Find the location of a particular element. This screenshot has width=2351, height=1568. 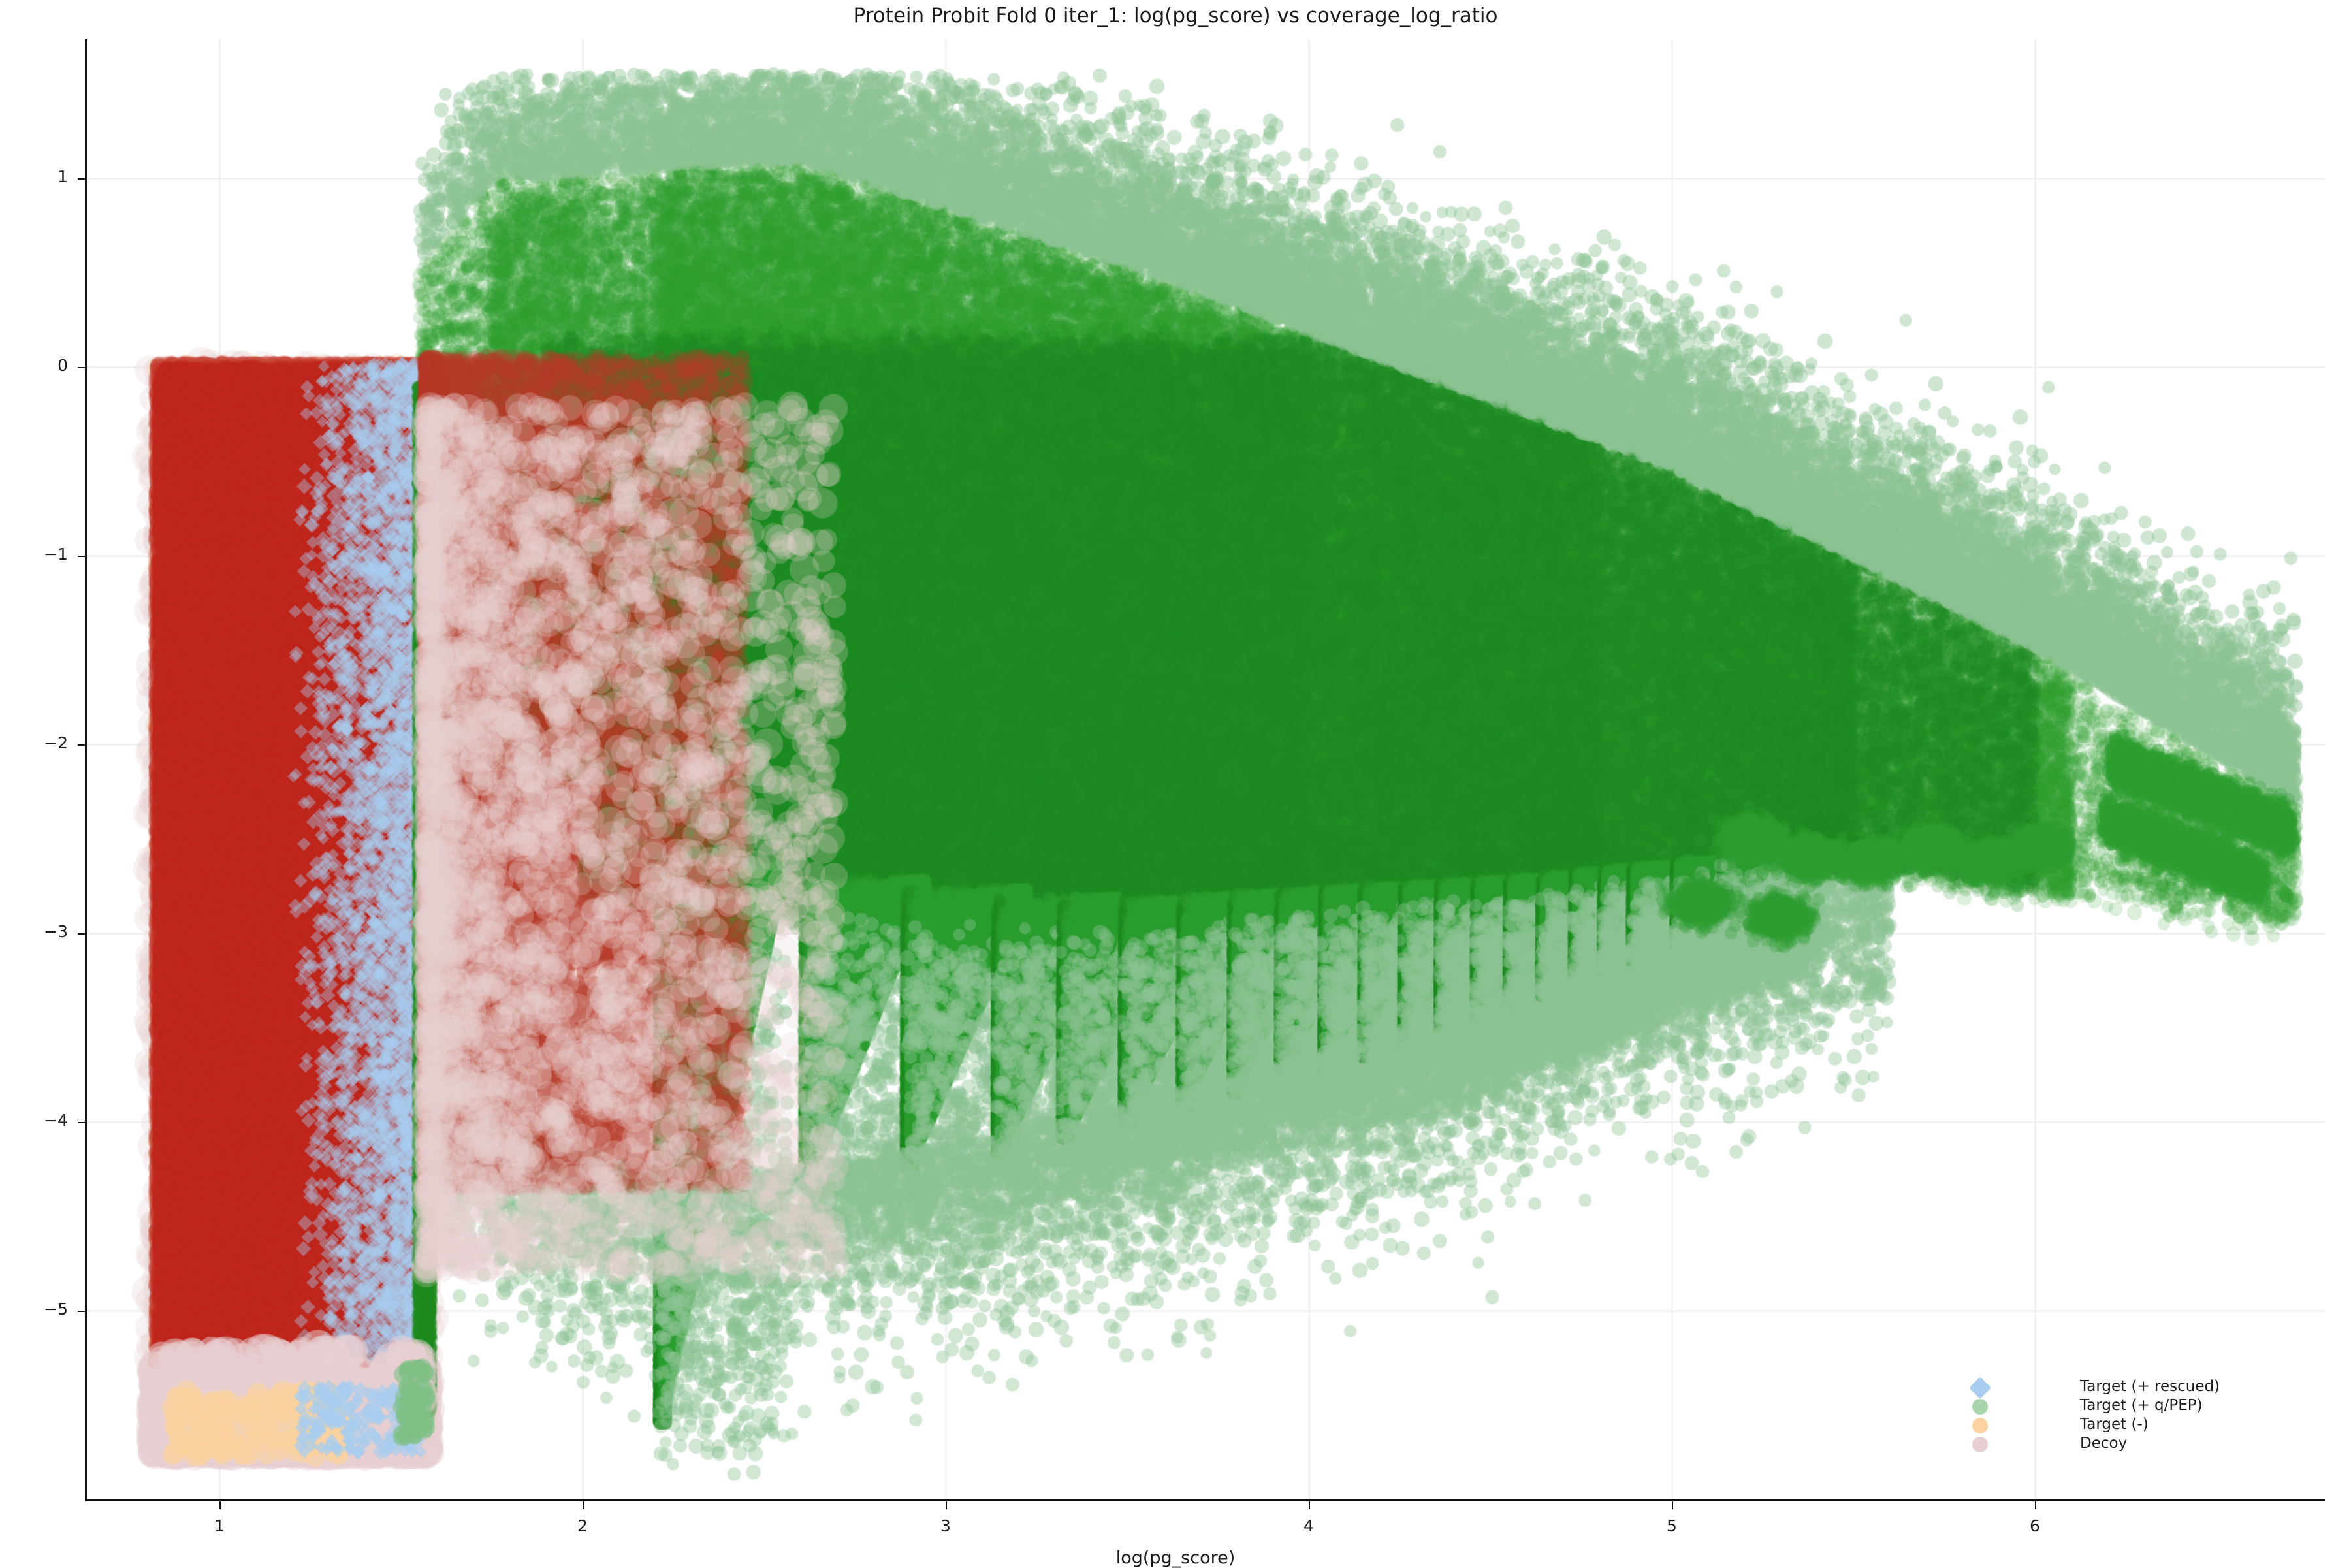

x-tick-label: 6 is located at coordinates (2035, 1525).